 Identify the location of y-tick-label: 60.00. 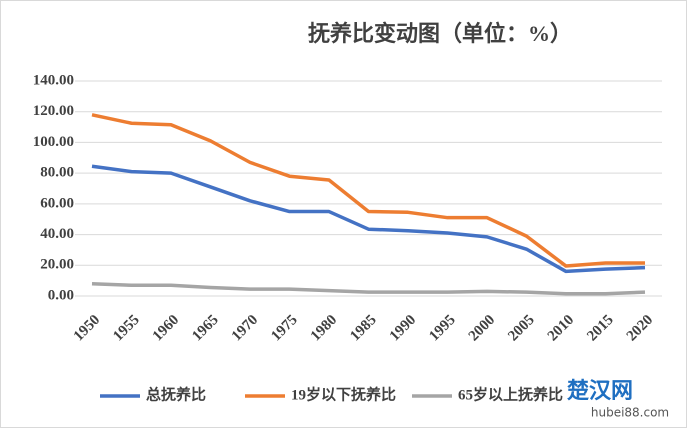
(57, 203).